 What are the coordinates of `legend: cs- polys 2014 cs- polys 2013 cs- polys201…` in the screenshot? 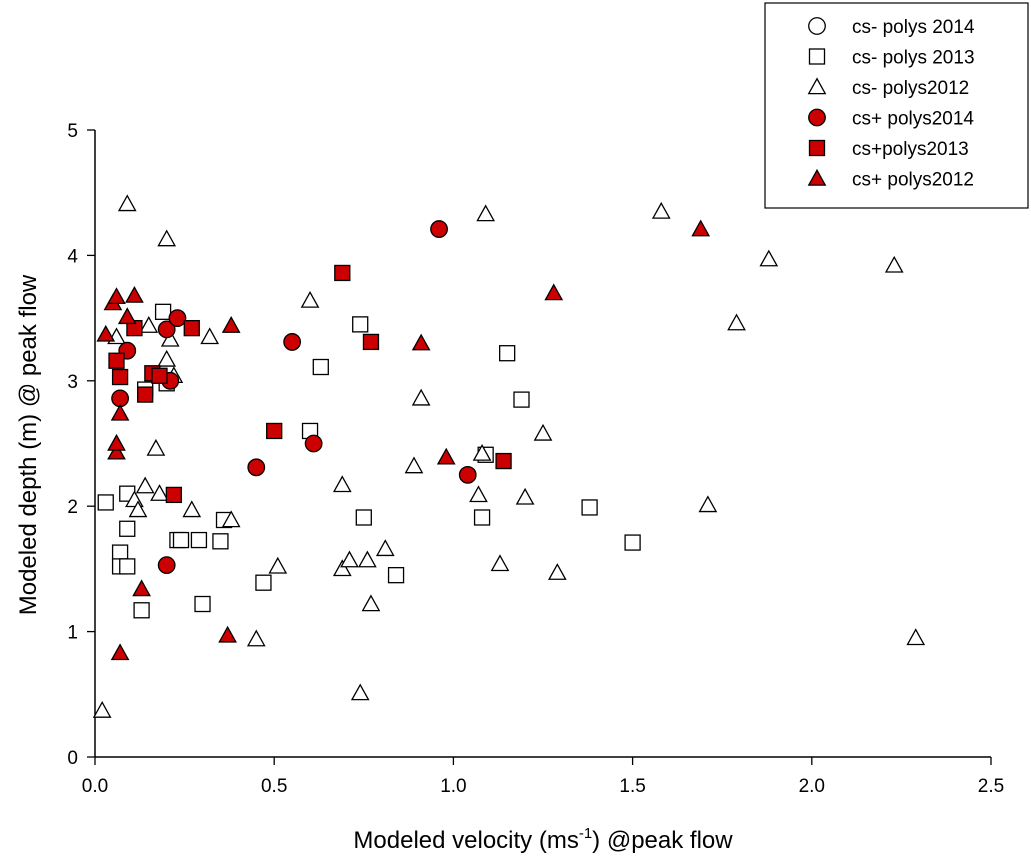 It's located at (896, 105).